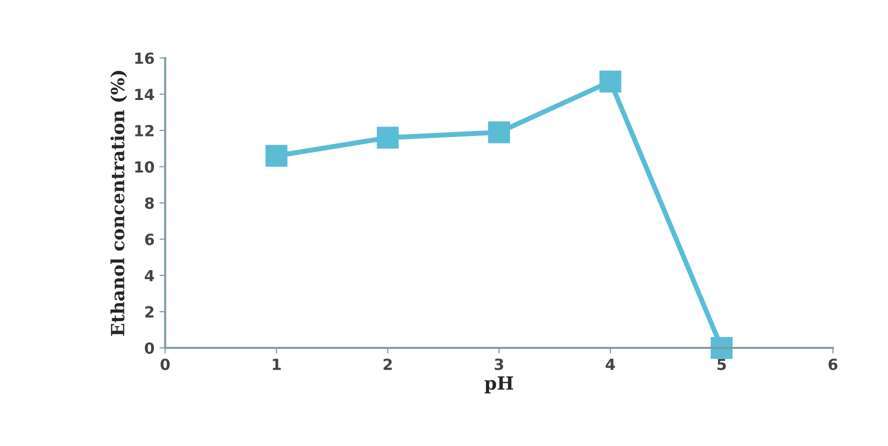 The image size is (888, 446). Describe the element at coordinates (144, 58) in the screenshot. I see `y-tick-label: 16` at that location.